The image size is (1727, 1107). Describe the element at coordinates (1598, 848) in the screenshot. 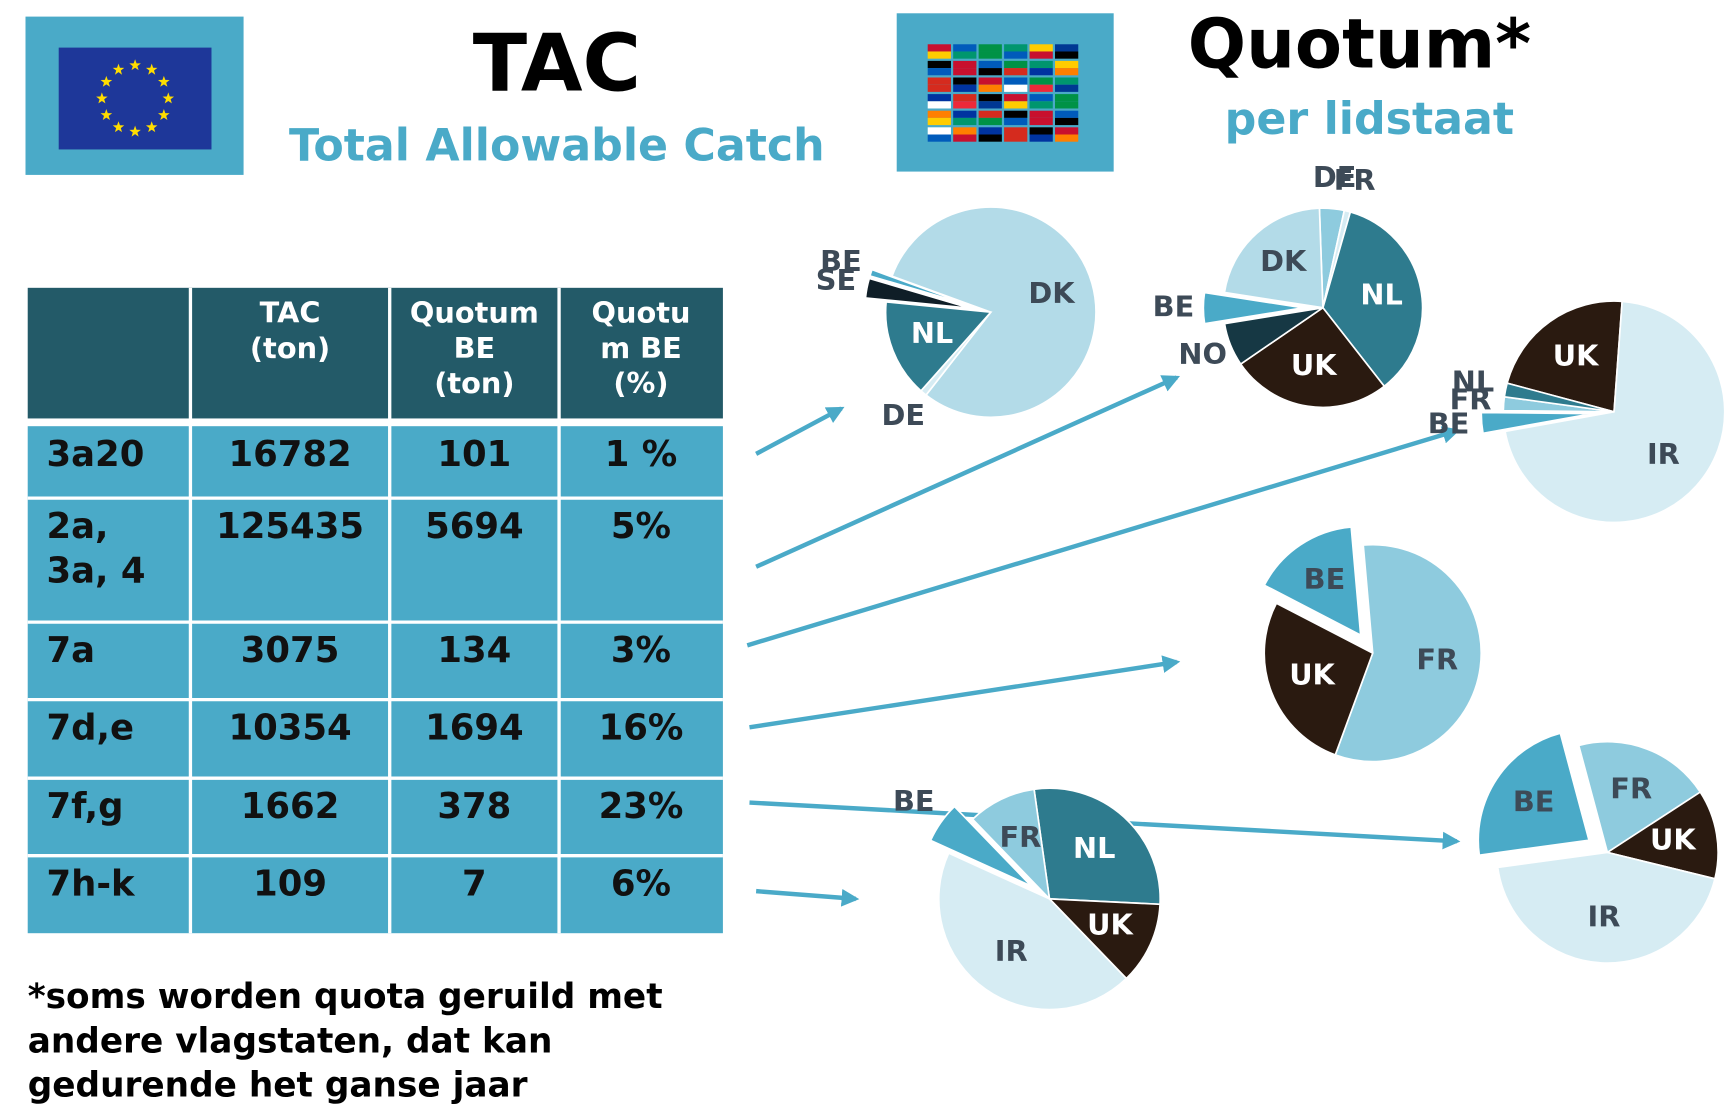

I see `pie-chart: FR UK IR BE` at that location.